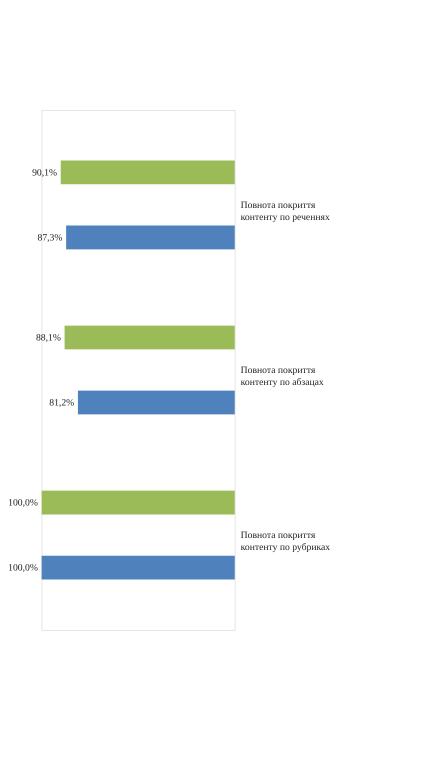  What do you see at coordinates (48, 338) in the screenshot?
I see `data-label: 88,1%` at bounding box center [48, 338].